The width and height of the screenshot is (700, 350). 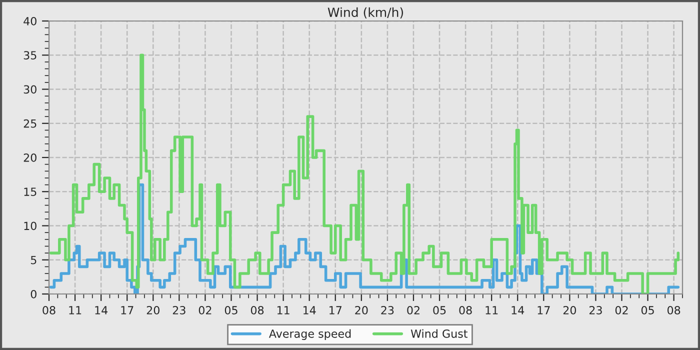 I want to click on y-tick-label: 30, so click(x=30, y=89).